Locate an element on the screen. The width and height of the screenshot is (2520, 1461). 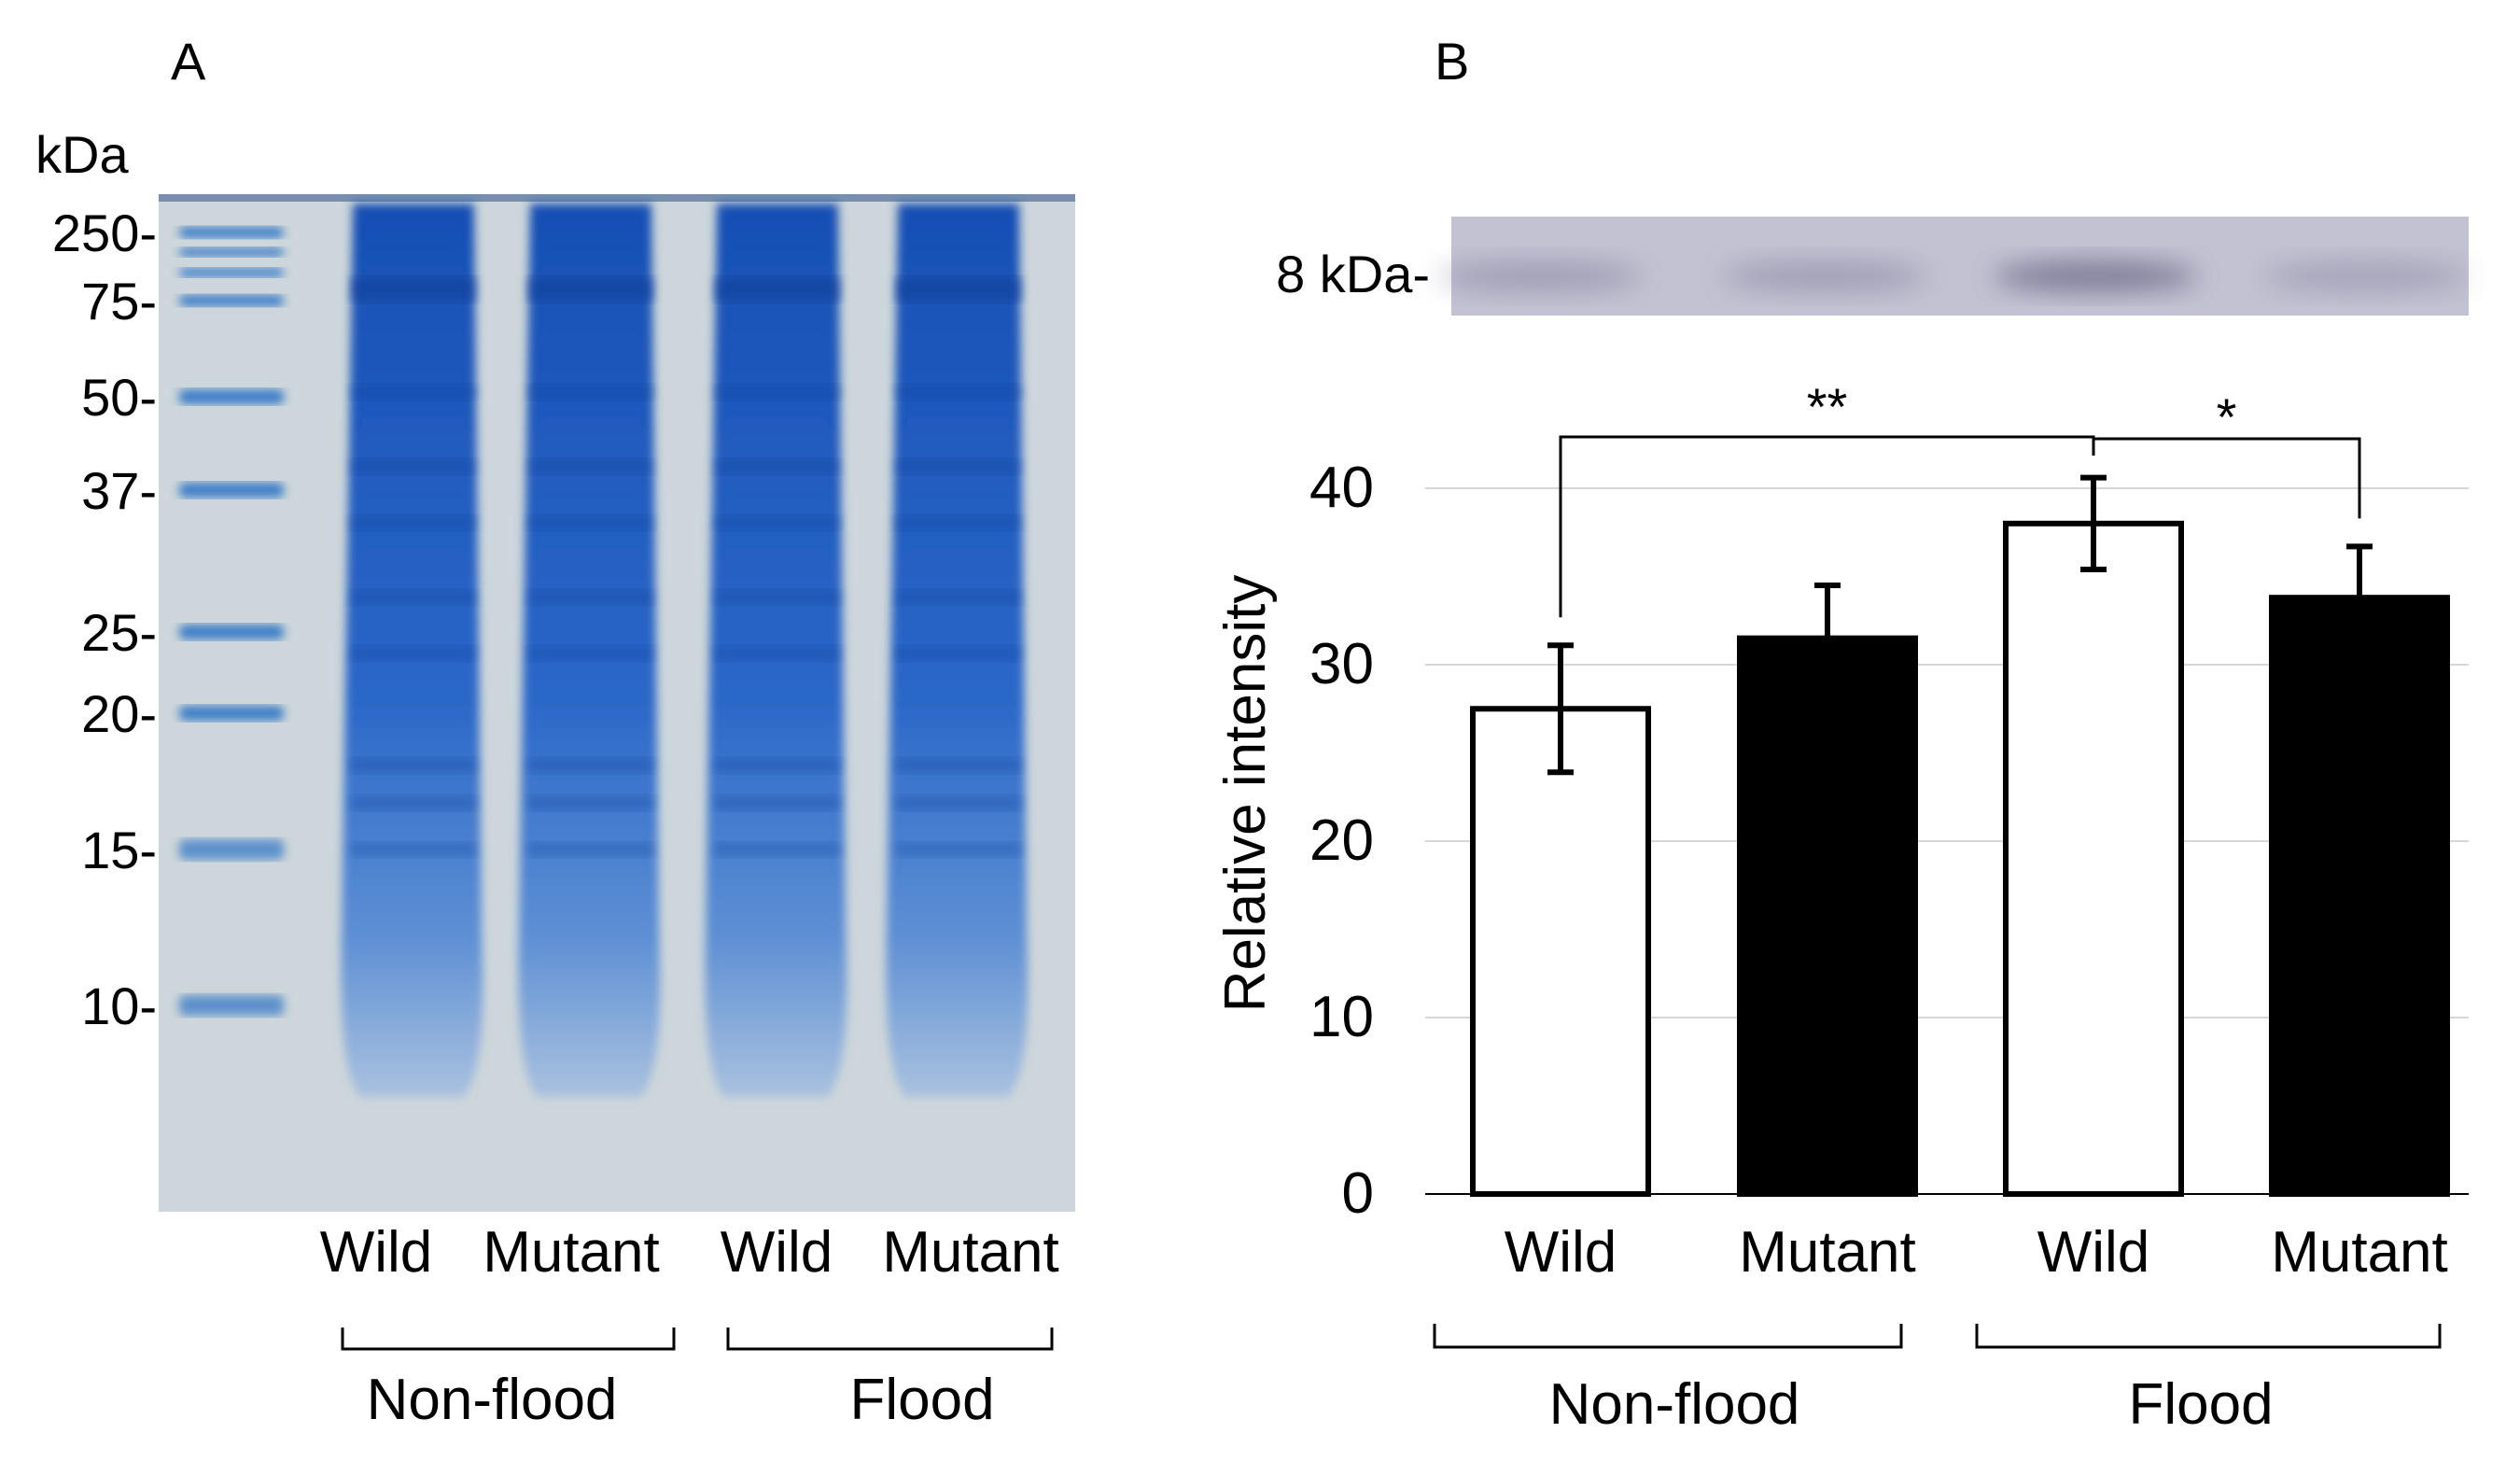
x-category-labels: Wild Mutant Wild Mutant is located at coordinates (1977, 1252).